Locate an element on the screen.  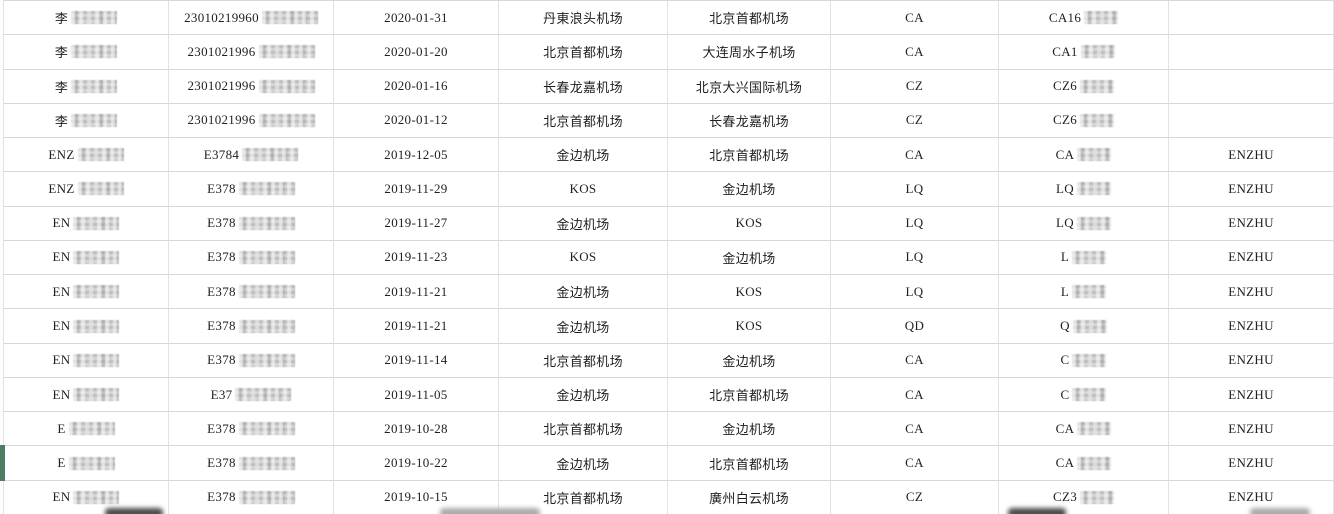
flight-date-cell: 2019-11-29 is located at coordinates (416, 189).